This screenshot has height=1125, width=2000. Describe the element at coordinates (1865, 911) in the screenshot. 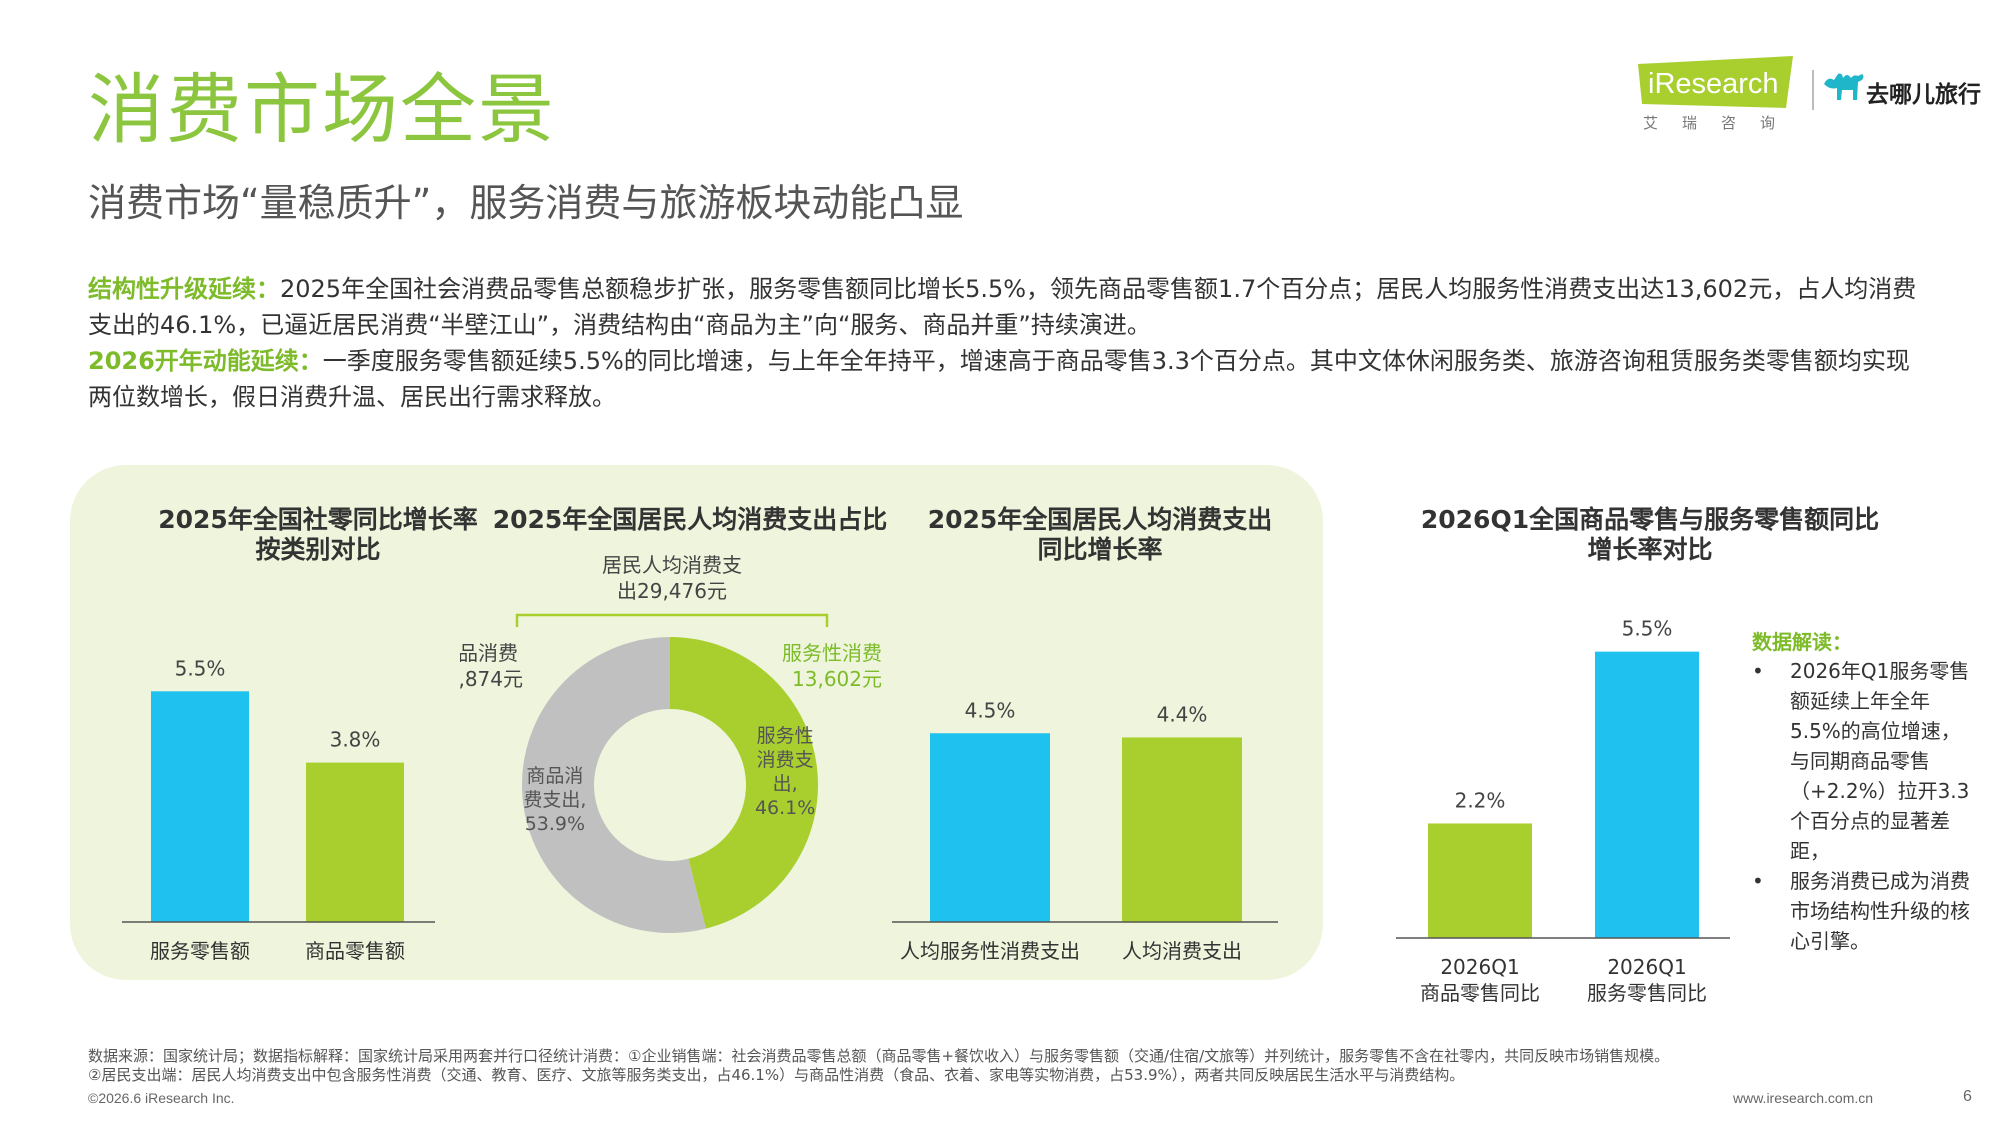

I see `insight-item-2: 服务消费已成为消费市场结构性升级的核心引擎。` at that location.